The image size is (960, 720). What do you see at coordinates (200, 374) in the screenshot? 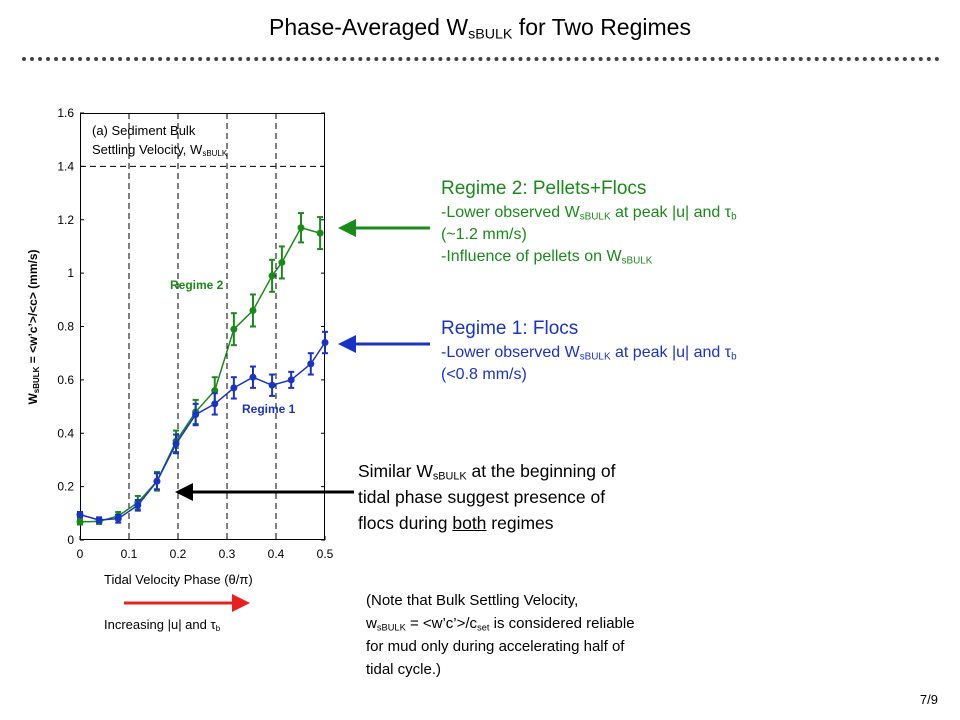
I see `regime-2-line` at bounding box center [200, 374].